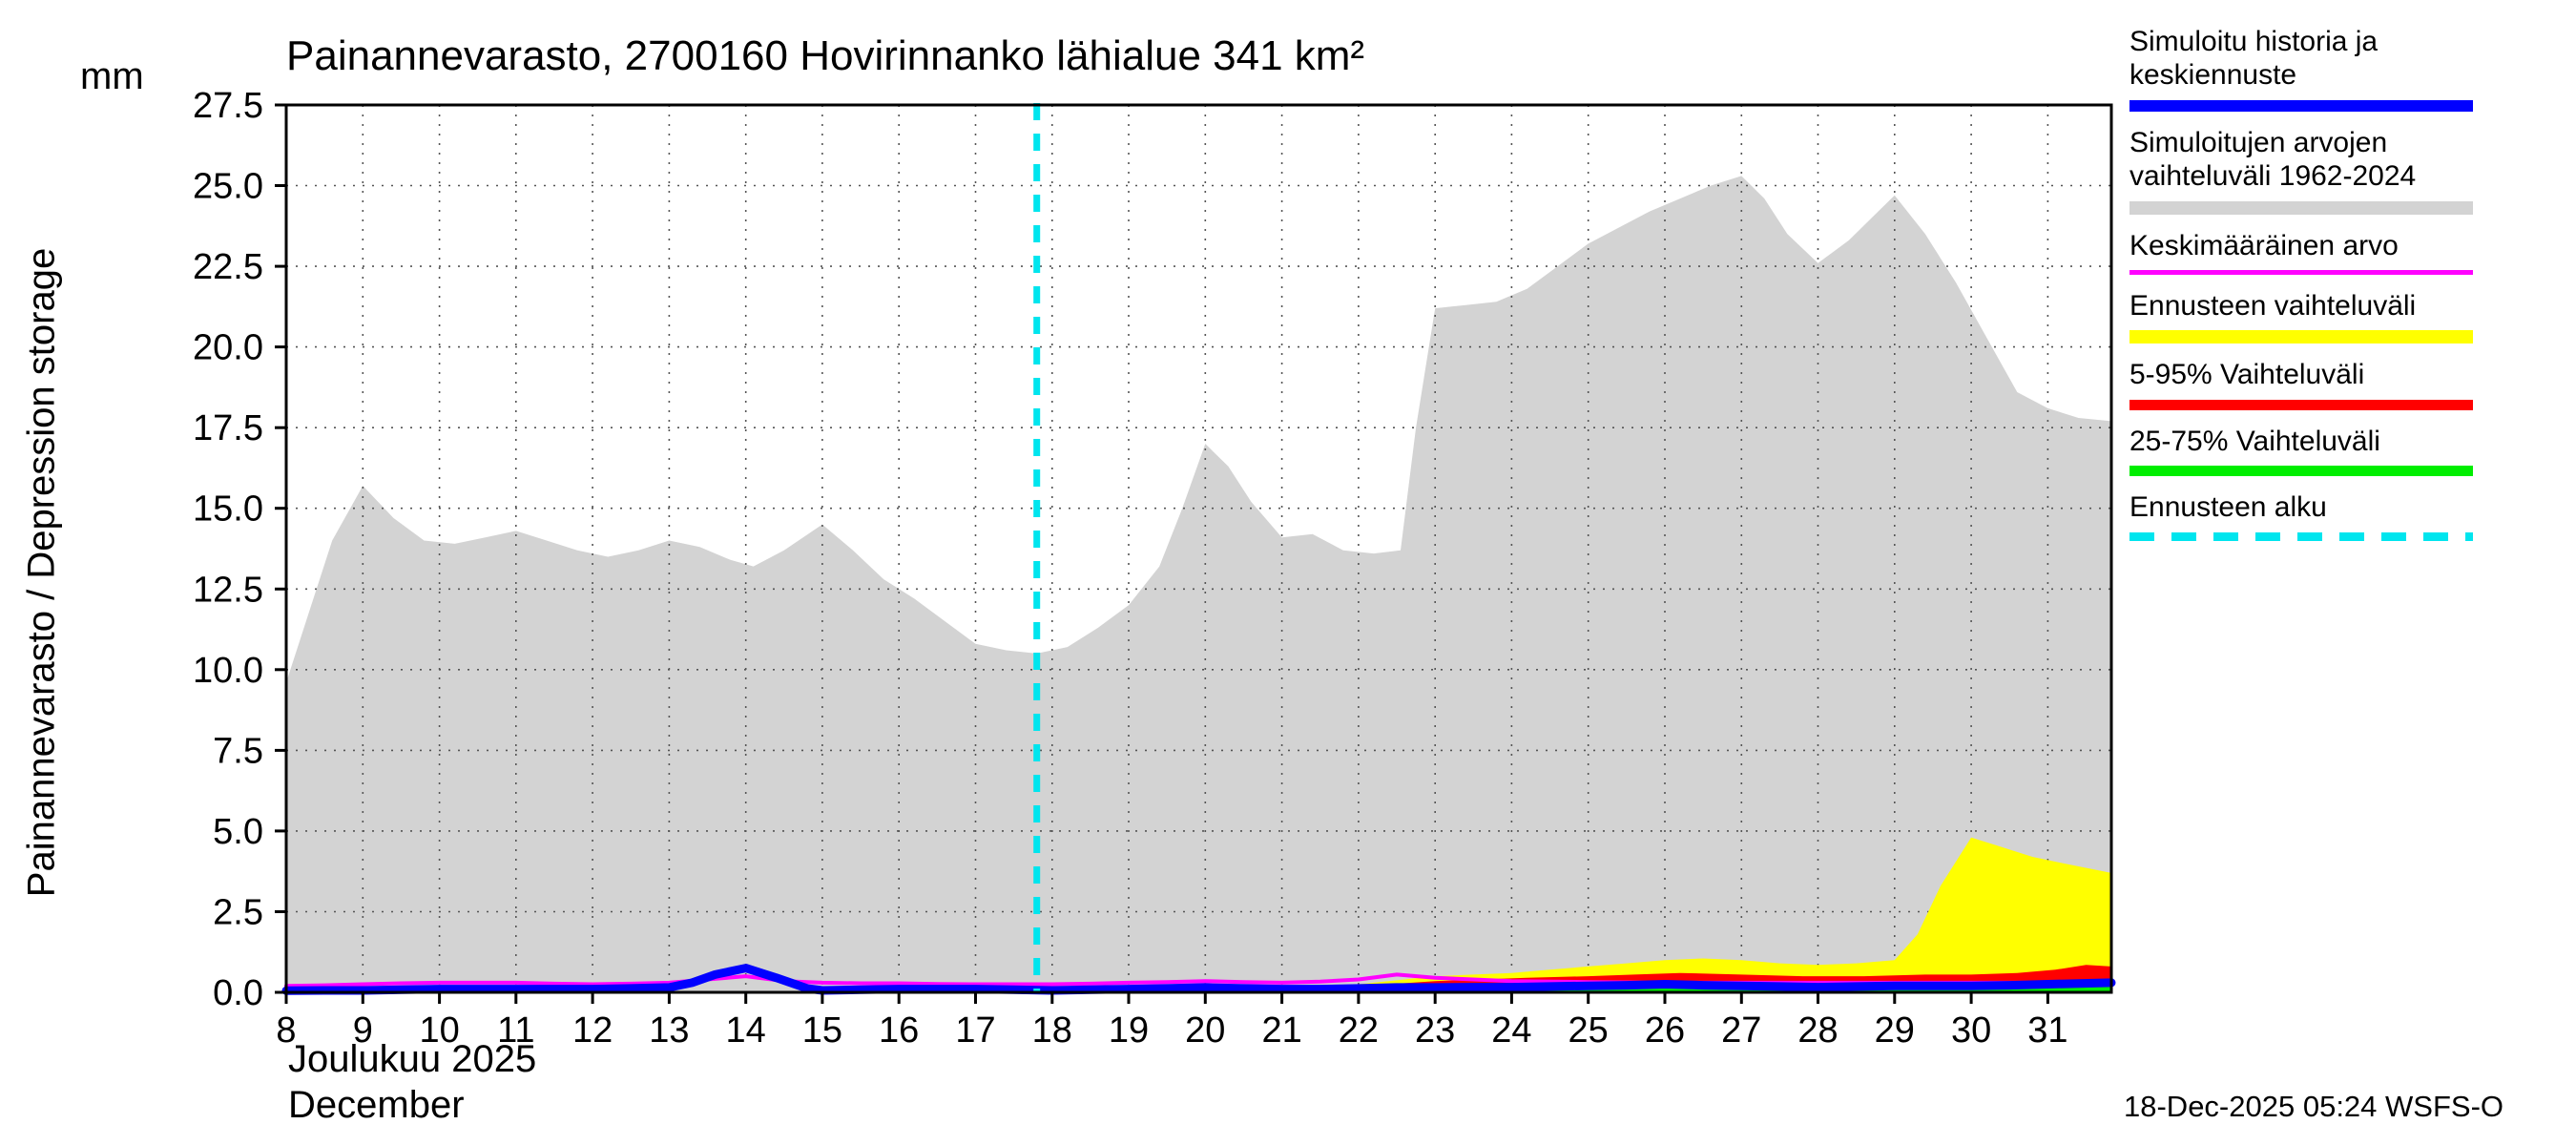  Describe the element at coordinates (1511, 1030) in the screenshot. I see `x-tick-label: 24` at that location.